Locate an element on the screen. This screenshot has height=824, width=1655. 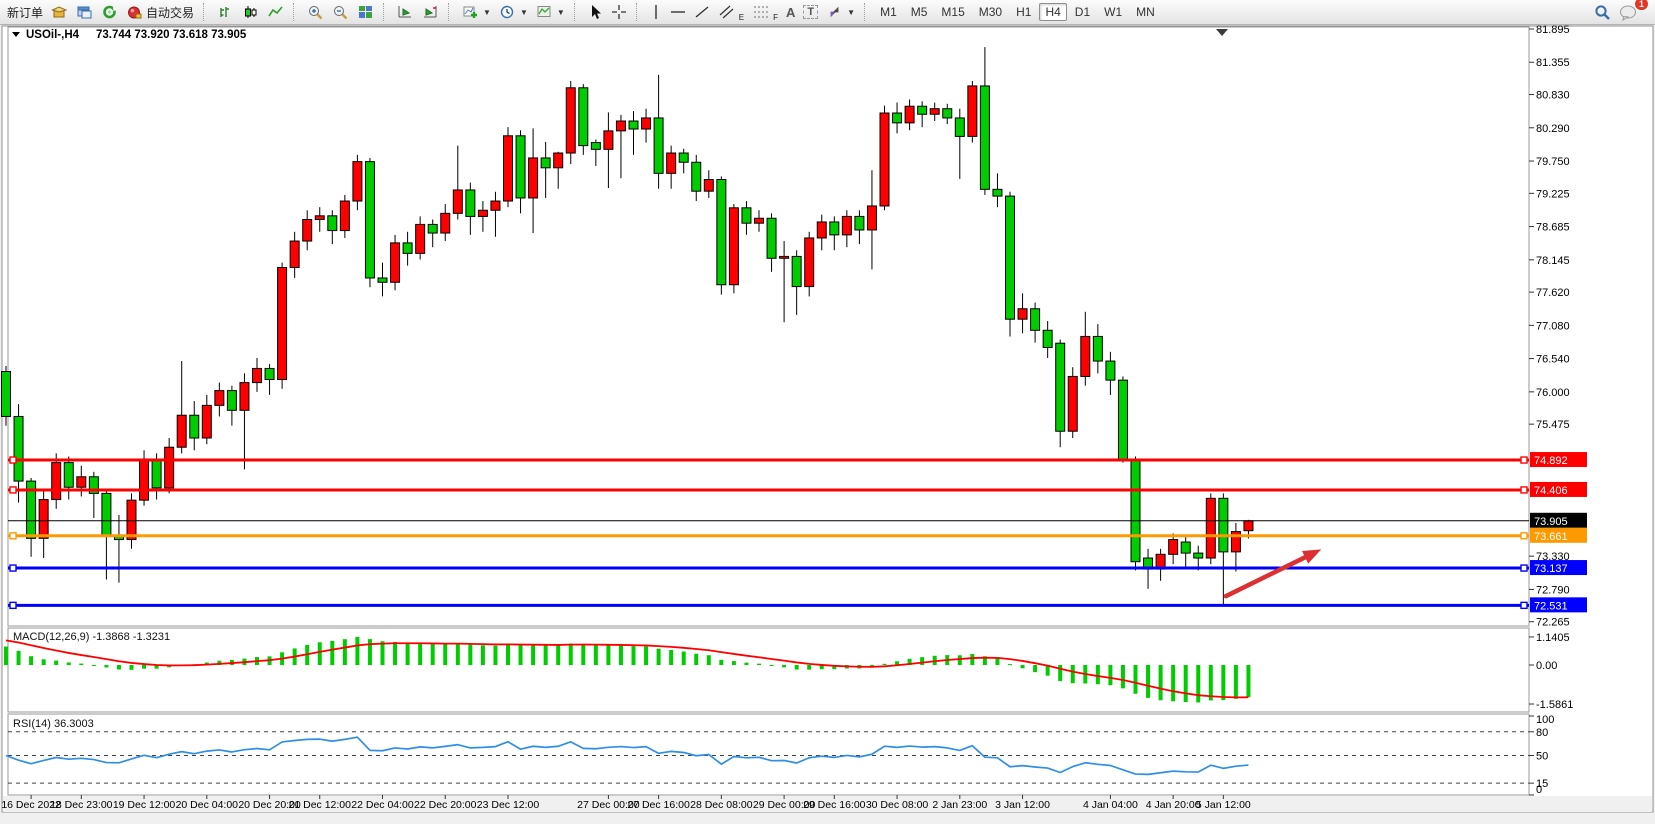
arrows-tool-button: ▼ is located at coordinates (840, 12).